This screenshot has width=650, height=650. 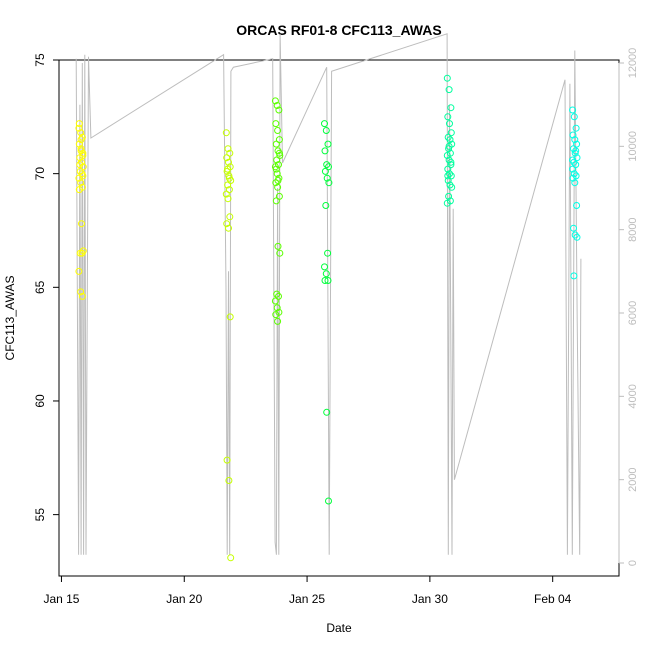 I want to click on x-tick-label: Jan 25, so click(x=307, y=599).